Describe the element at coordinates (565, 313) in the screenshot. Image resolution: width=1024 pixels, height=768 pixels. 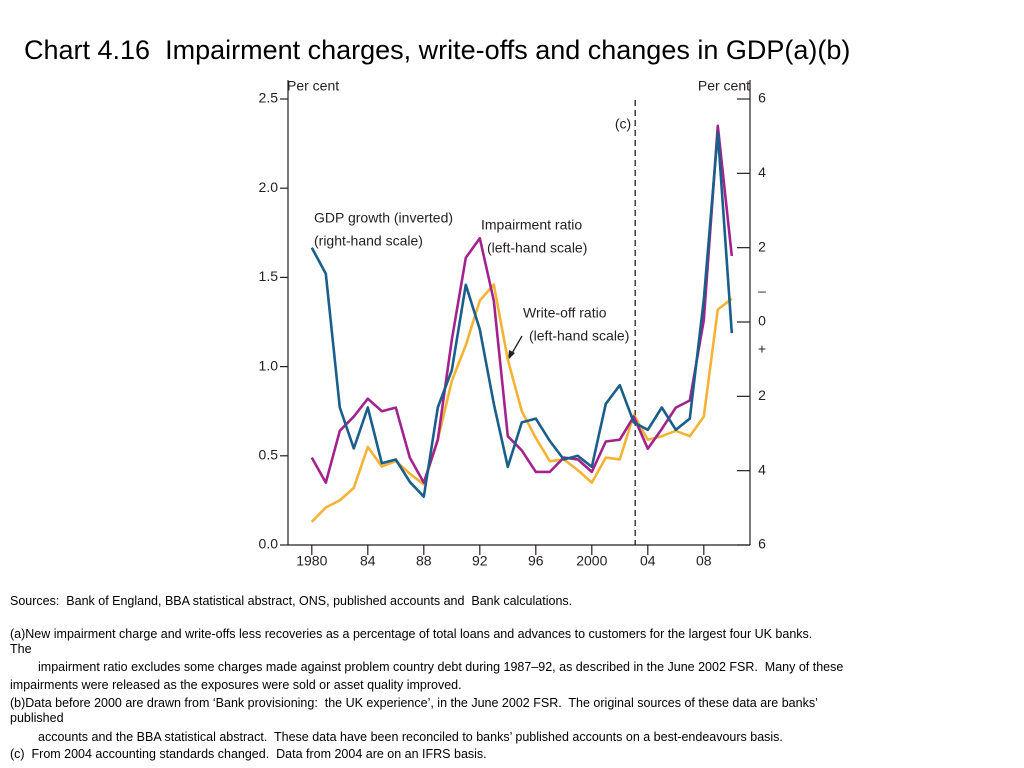
I see `series-label: Write-off ratio` at that location.